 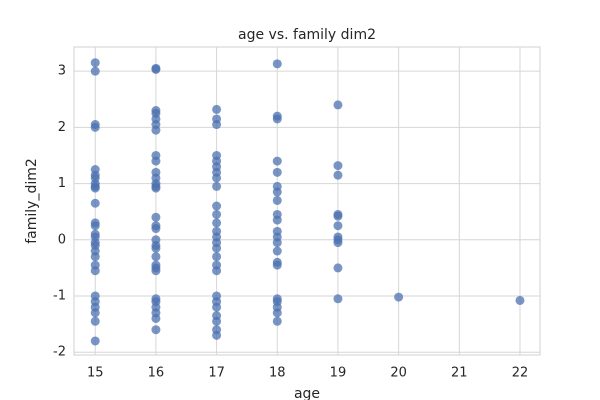 What do you see at coordinates (307, 35) in the screenshot?
I see `chart-title: age vs. family dim2` at bounding box center [307, 35].